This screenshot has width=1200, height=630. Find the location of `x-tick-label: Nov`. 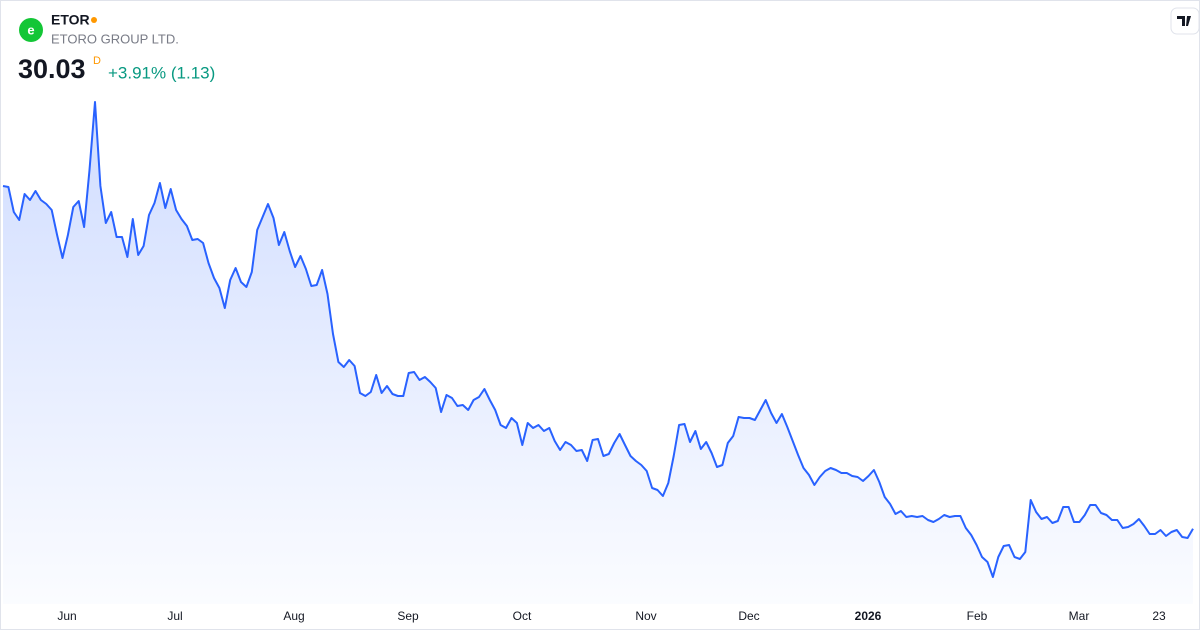

x-tick-label: Nov is located at coordinates (645, 616).